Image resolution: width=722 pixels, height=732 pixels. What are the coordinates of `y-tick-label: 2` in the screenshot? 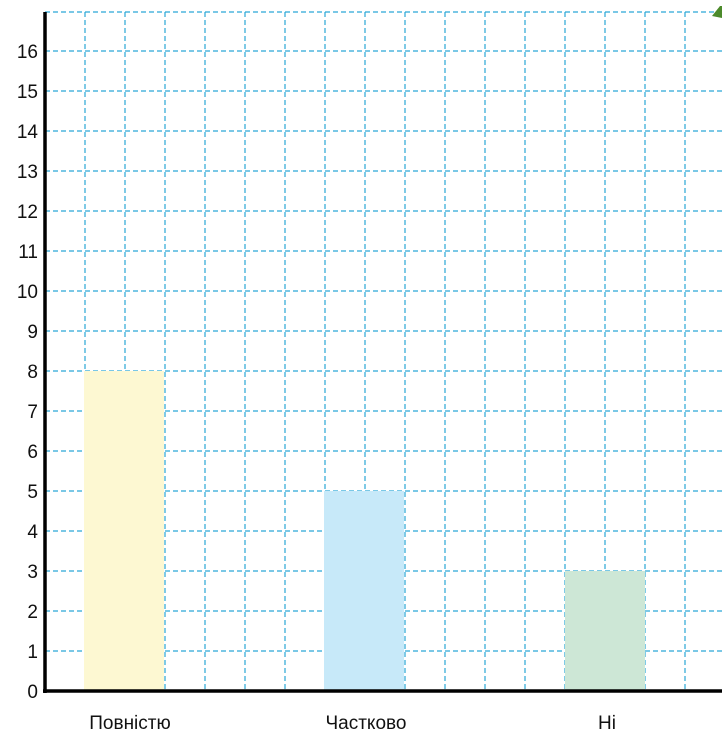 It's located at (32, 612).